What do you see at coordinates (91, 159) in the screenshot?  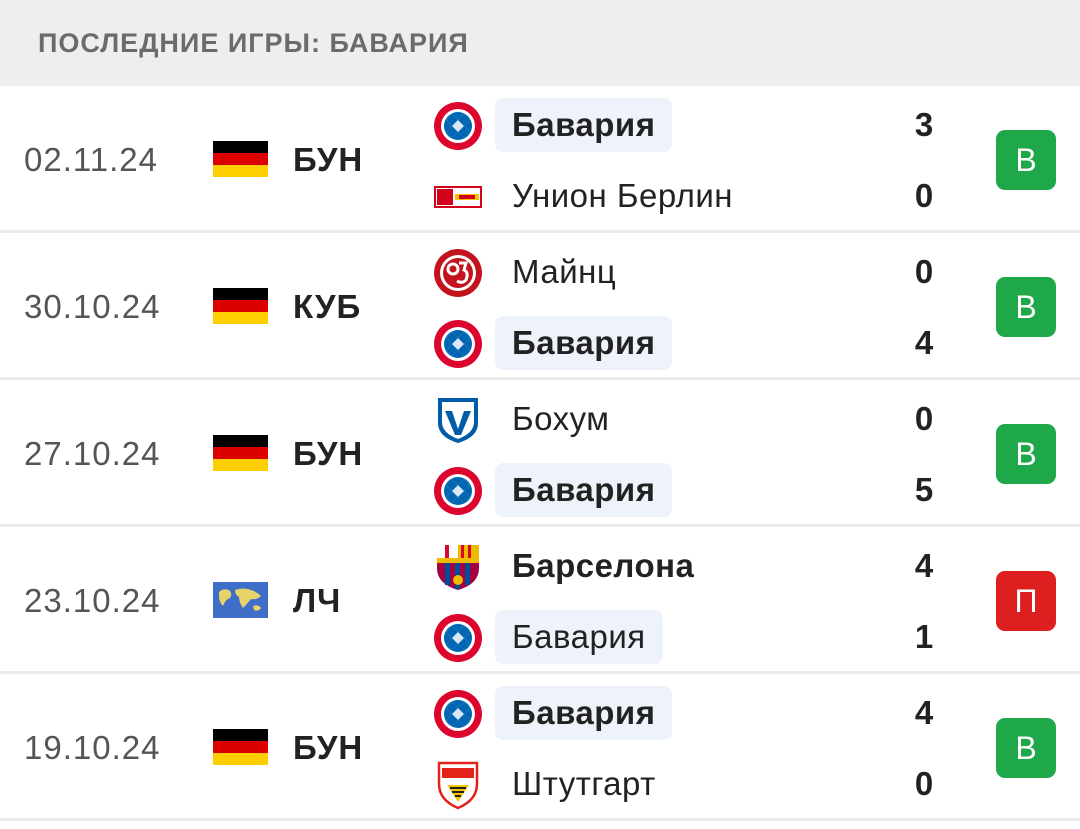 I see `match-date: 02.11.24` at bounding box center [91, 159].